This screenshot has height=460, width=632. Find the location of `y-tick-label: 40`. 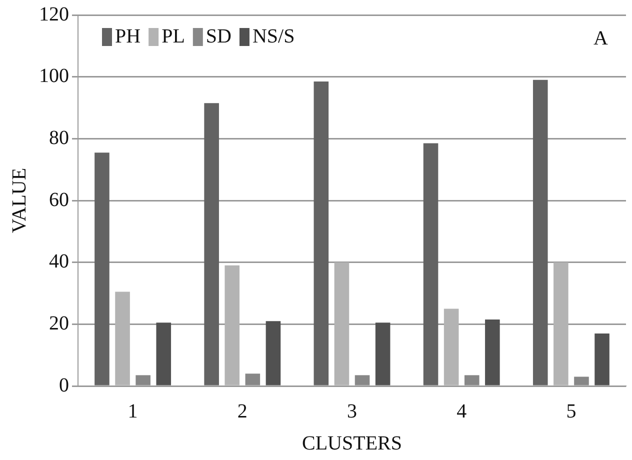

y-tick-label: 40 is located at coordinates (59, 261).